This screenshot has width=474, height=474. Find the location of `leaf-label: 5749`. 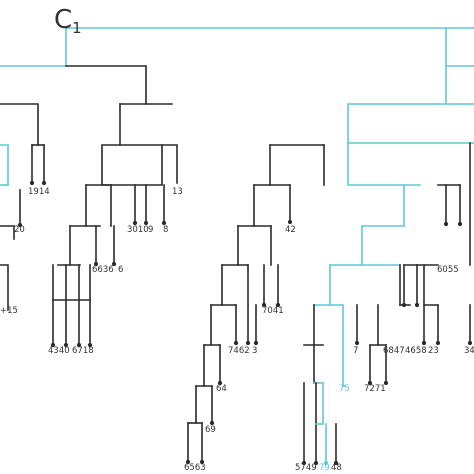

leaf-label: 5749 is located at coordinates (306, 468).